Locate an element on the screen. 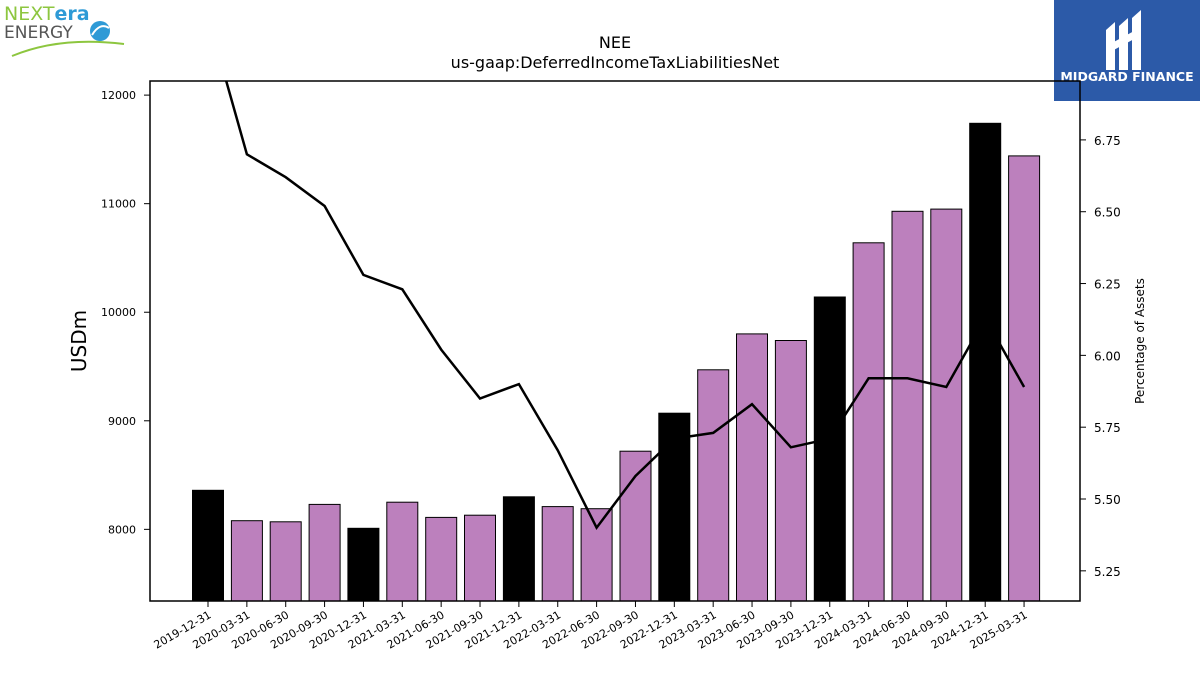 The image size is (1200, 675). y-tick-label: 10000 is located at coordinates (118, 312).